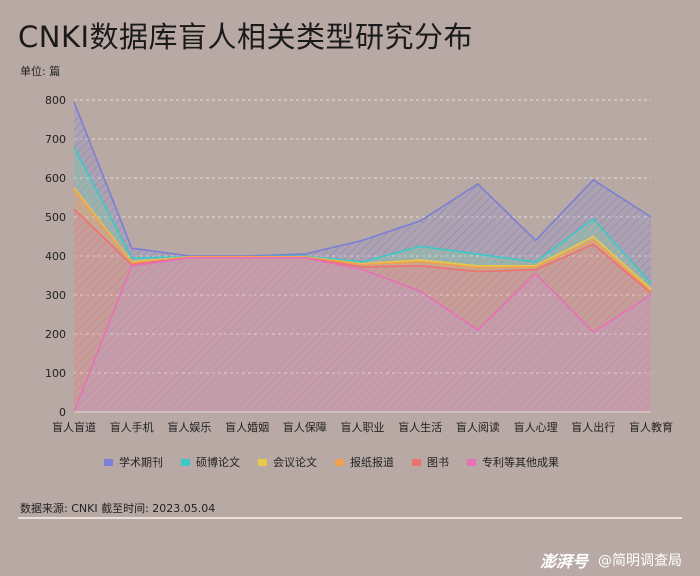  Describe the element at coordinates (62, 412) in the screenshot. I see `y-tick-label: 0` at that location.